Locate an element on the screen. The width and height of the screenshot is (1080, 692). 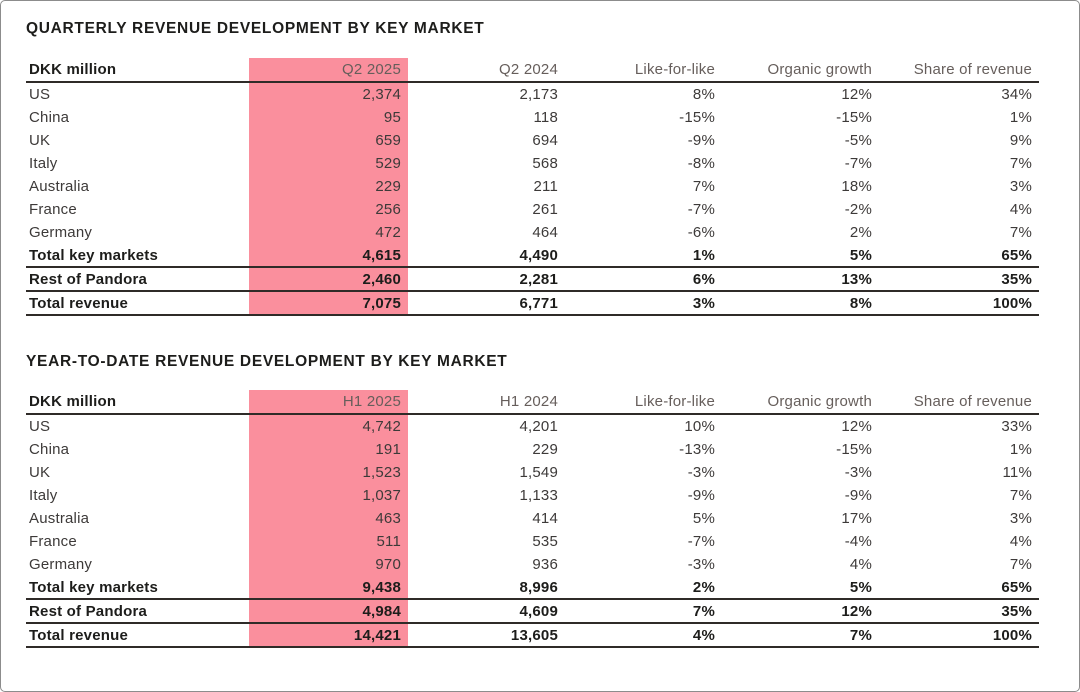
total-row: Total revenue 14,421 13,605 4% 7% 100% is located at coordinates (532, 635).